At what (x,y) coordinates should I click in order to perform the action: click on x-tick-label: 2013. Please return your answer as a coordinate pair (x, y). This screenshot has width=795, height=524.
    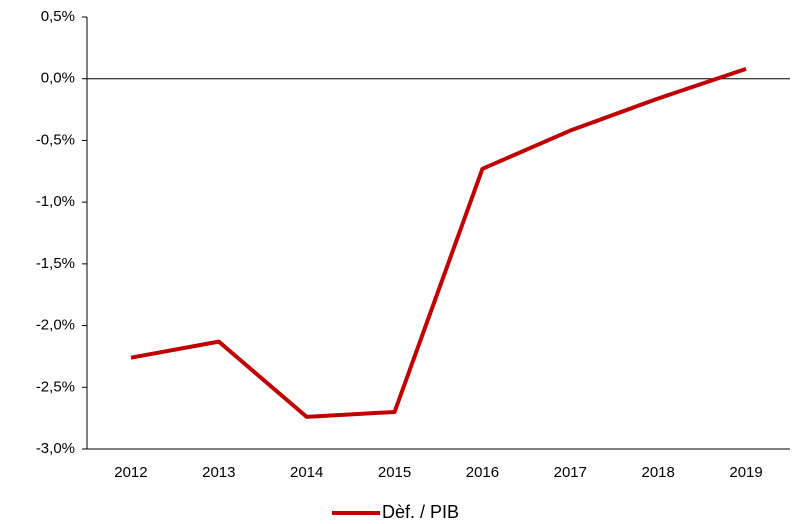
    Looking at the image, I should click on (218, 472).